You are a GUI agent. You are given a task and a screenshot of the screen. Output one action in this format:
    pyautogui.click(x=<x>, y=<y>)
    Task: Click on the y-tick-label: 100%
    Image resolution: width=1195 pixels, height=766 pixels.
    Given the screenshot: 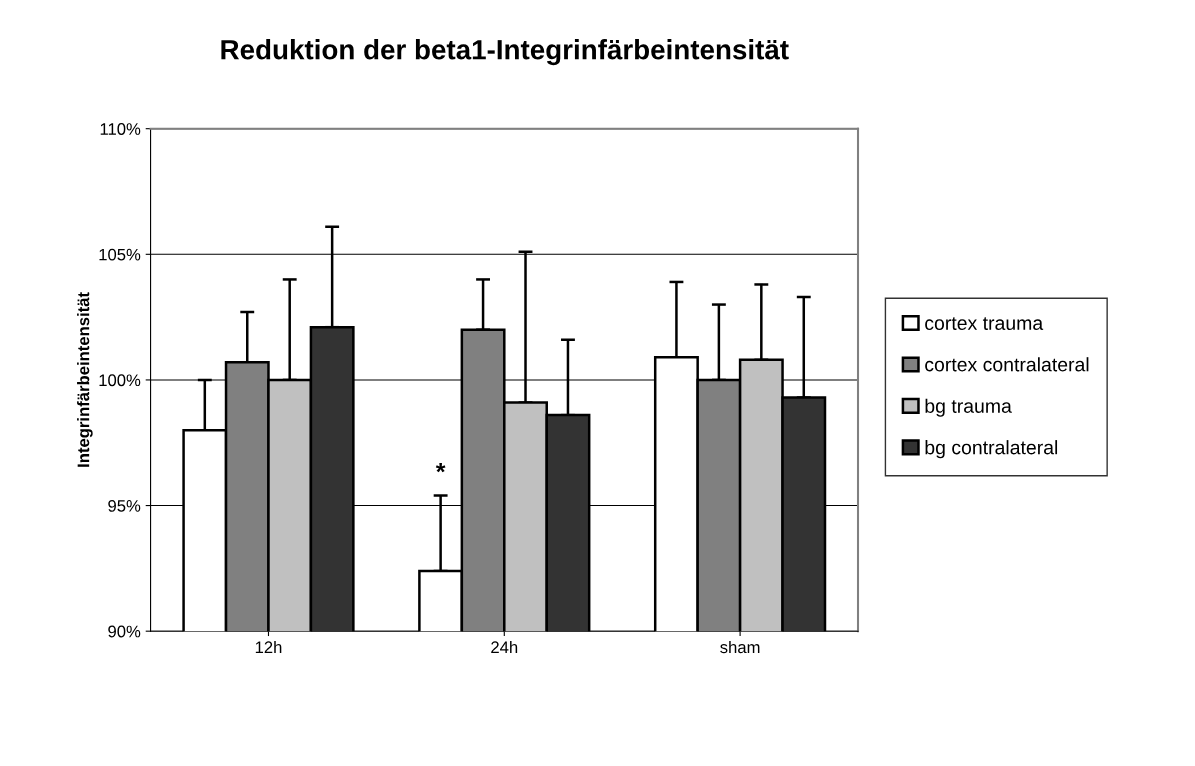 What is the action you would take?
    pyautogui.click(x=120, y=380)
    